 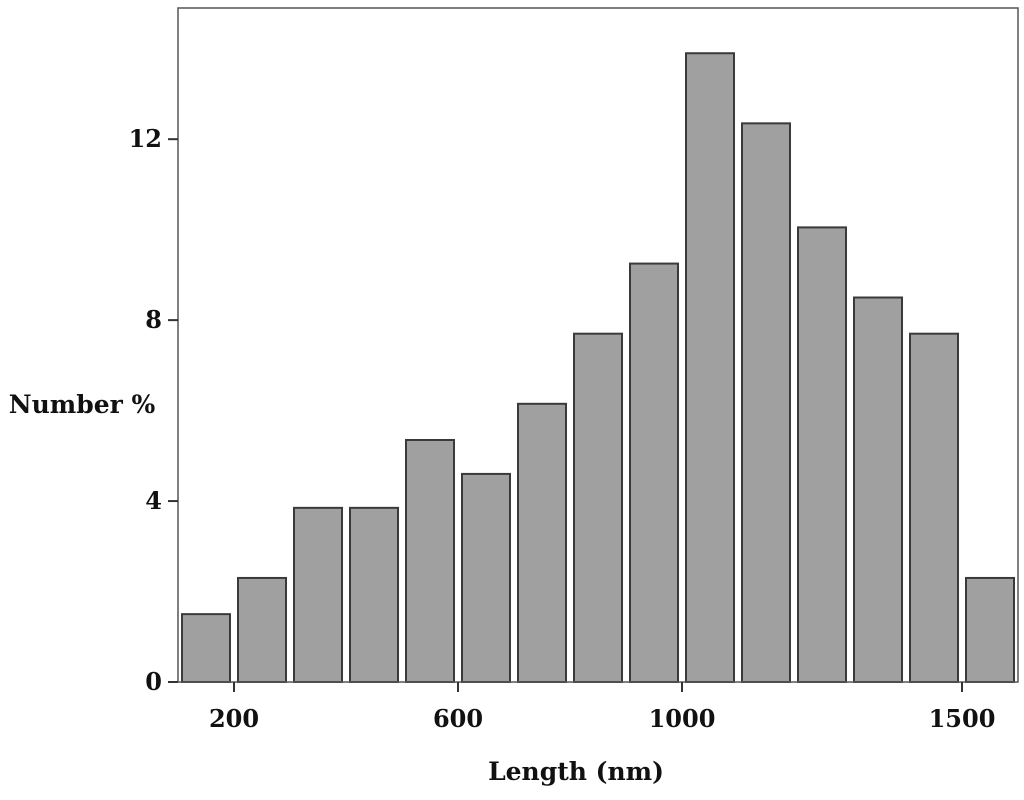 I want to click on x-axis: 200 600 1000 1500, so click(x=602, y=707).